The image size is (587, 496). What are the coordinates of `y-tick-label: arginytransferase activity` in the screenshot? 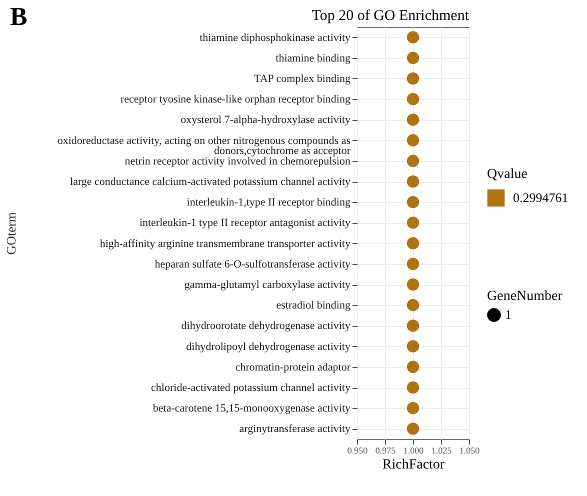 It's located at (295, 429).